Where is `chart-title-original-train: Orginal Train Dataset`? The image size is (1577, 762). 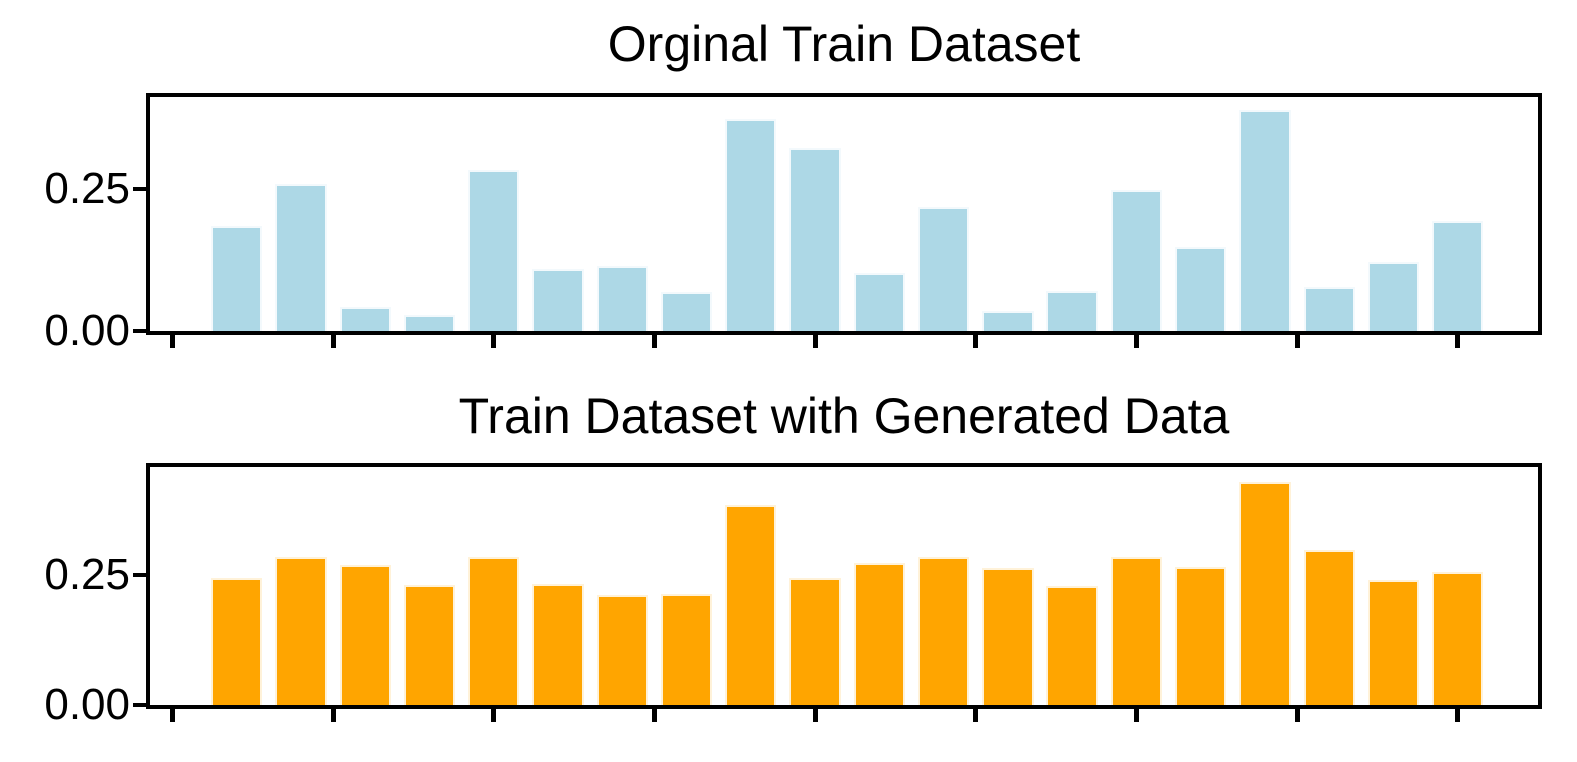 chart-title-original-train: Orginal Train Dataset is located at coordinates (844, 44).